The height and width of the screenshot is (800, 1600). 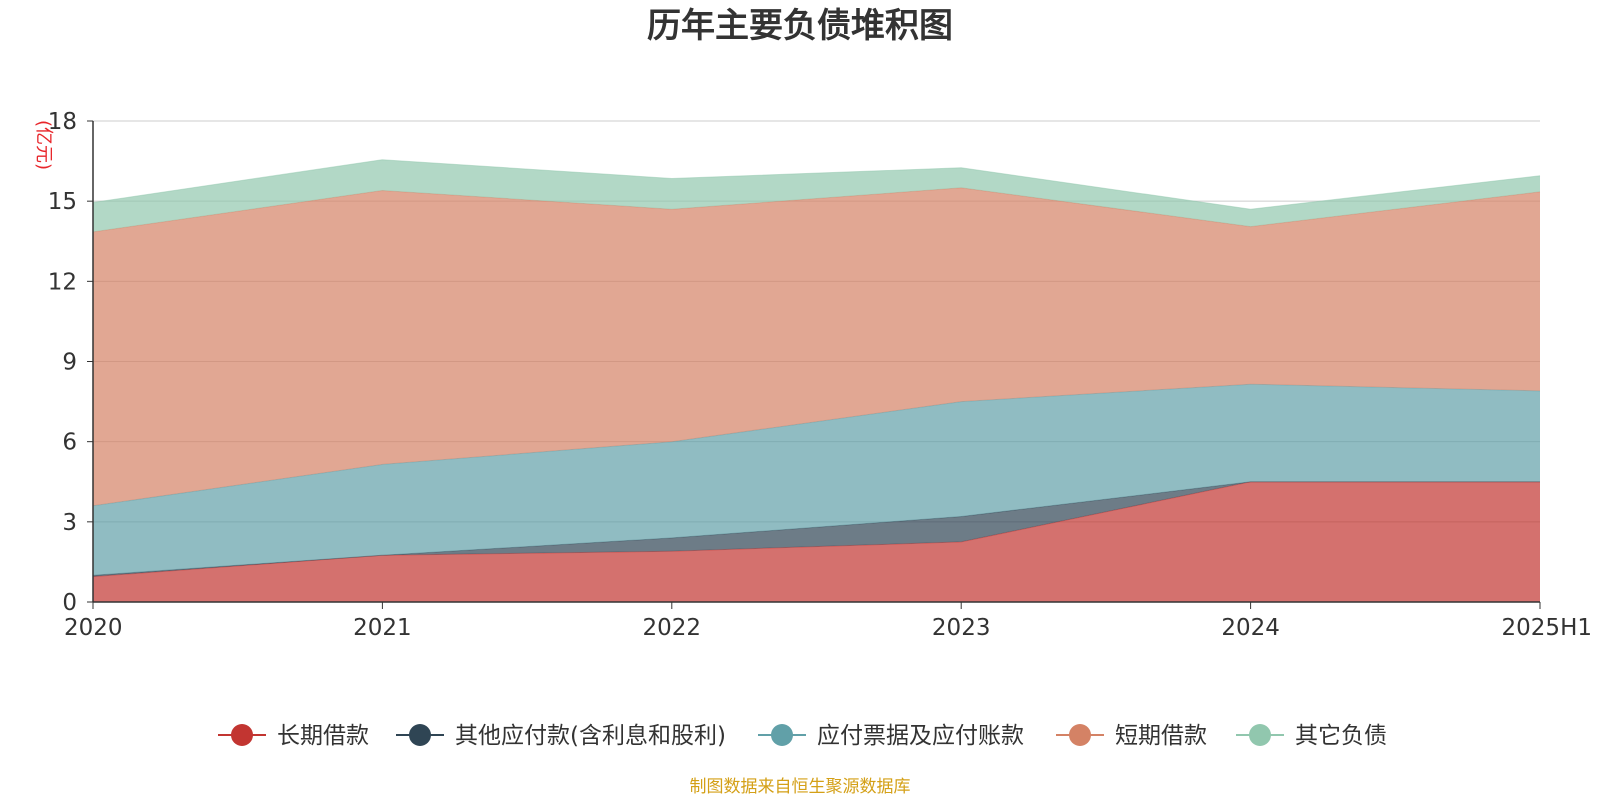 What do you see at coordinates (62, 202) in the screenshot?
I see `y-tick-label: 15` at bounding box center [62, 202].